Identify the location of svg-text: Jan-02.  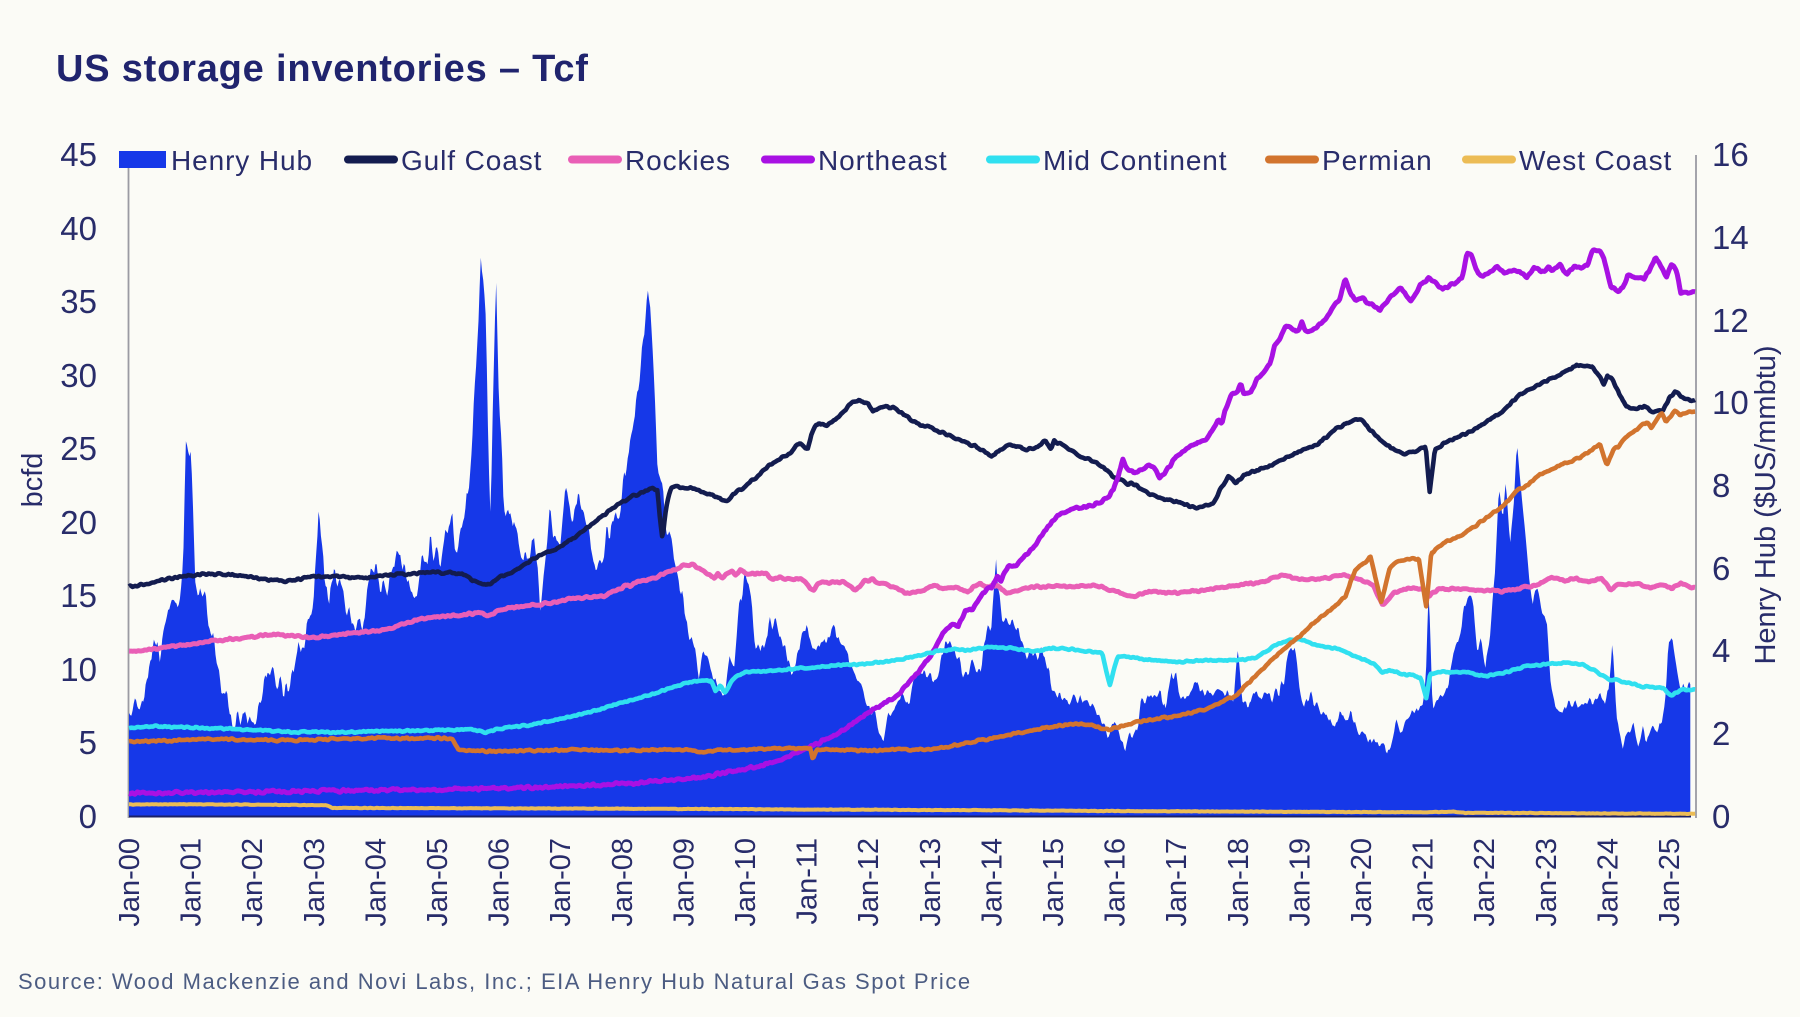
(253, 882).